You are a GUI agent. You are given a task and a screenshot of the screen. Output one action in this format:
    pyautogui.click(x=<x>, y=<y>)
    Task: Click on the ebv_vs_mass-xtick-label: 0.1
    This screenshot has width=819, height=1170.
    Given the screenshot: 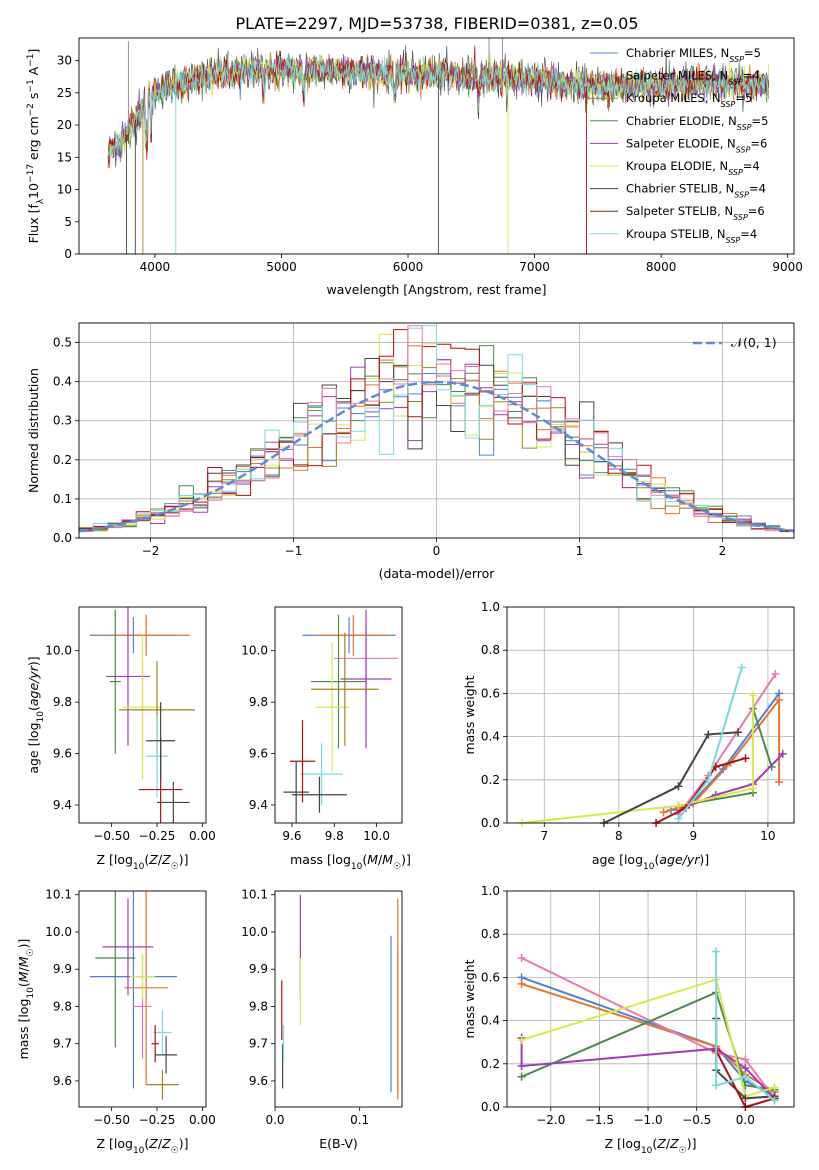 What is the action you would take?
    pyautogui.click(x=359, y=1120)
    